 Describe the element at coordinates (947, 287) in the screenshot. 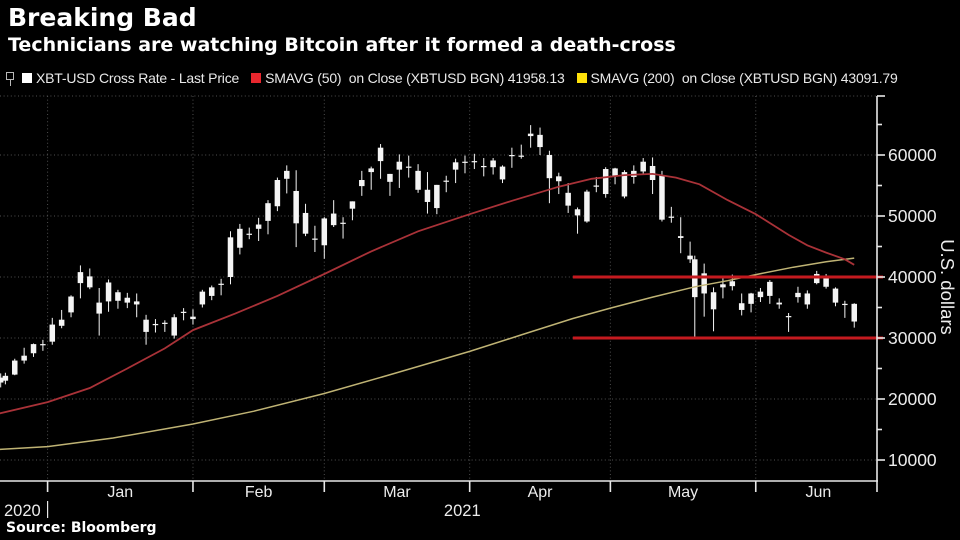

I see `y-axis-title: U.S. dollars` at that location.